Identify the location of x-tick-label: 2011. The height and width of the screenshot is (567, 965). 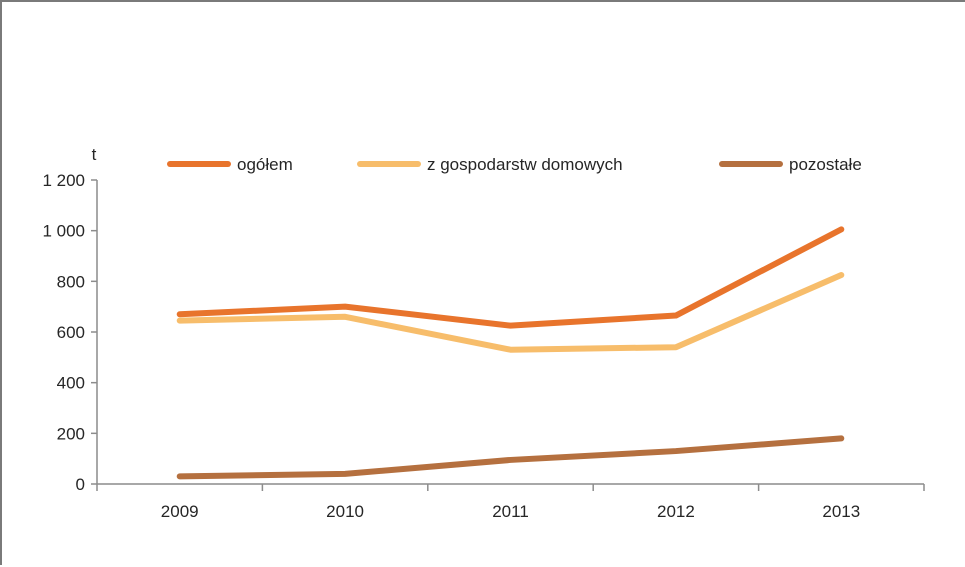
(510, 511).